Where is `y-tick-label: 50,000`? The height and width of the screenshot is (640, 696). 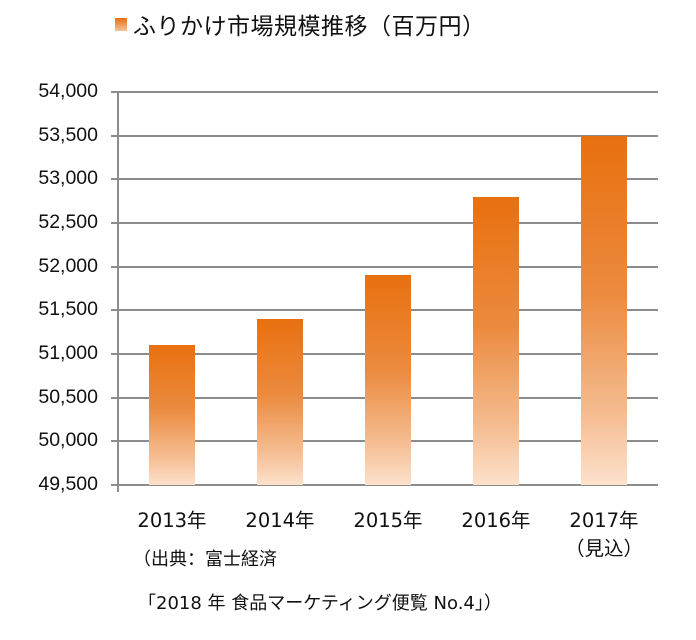 y-tick-label: 50,000 is located at coordinates (68, 440).